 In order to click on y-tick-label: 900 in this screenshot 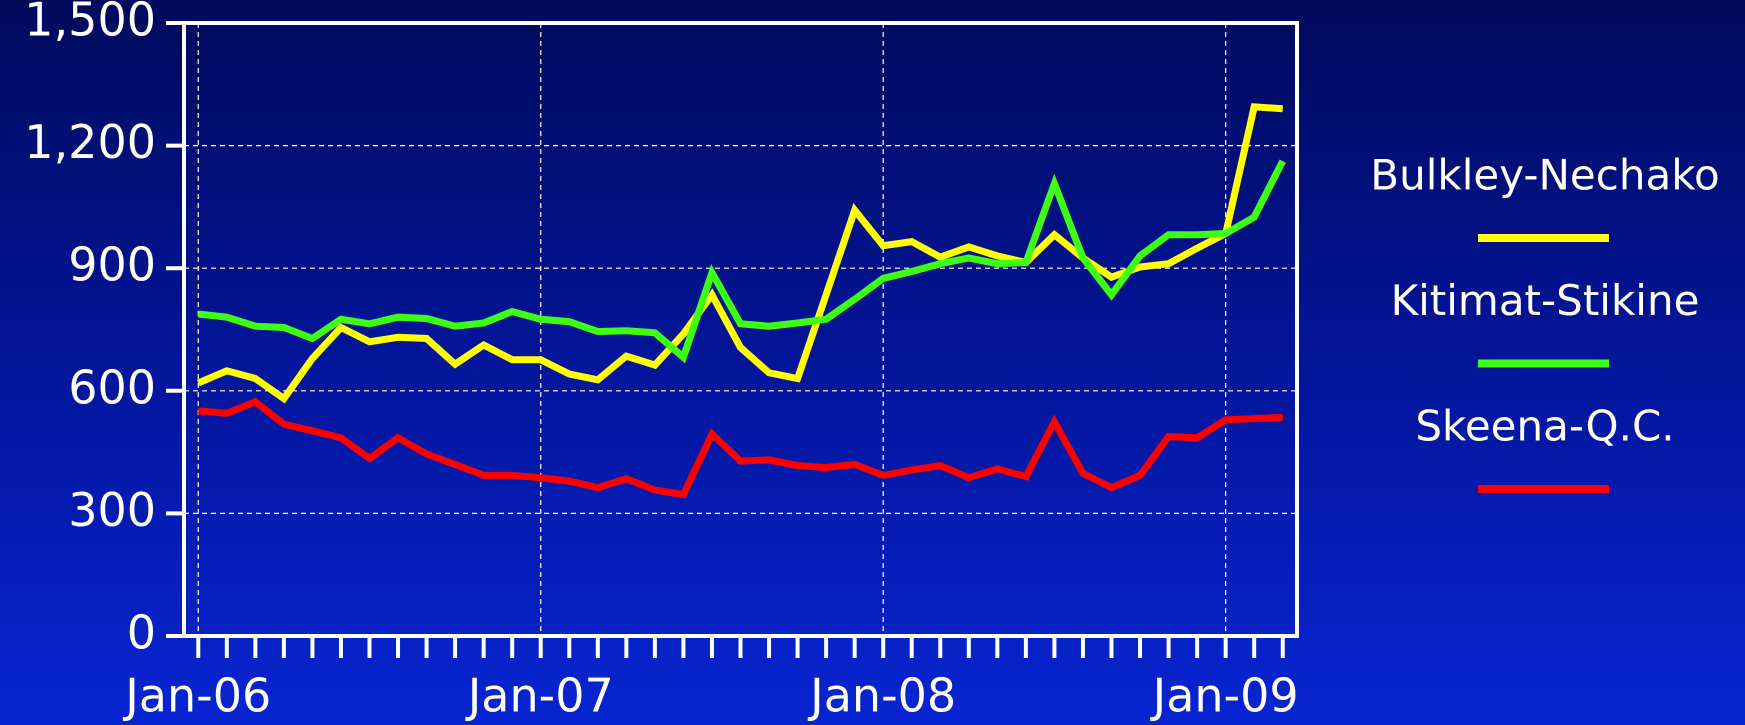, I will do `click(112, 265)`.